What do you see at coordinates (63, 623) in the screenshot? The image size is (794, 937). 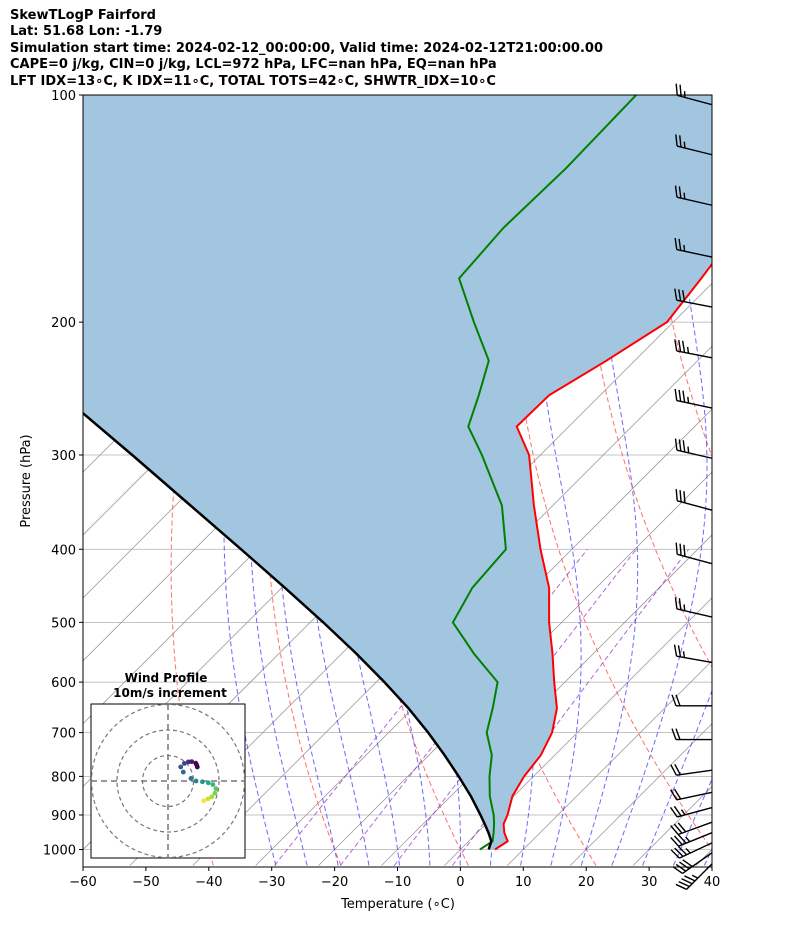 I see `y-tick-label: 500` at bounding box center [63, 623].